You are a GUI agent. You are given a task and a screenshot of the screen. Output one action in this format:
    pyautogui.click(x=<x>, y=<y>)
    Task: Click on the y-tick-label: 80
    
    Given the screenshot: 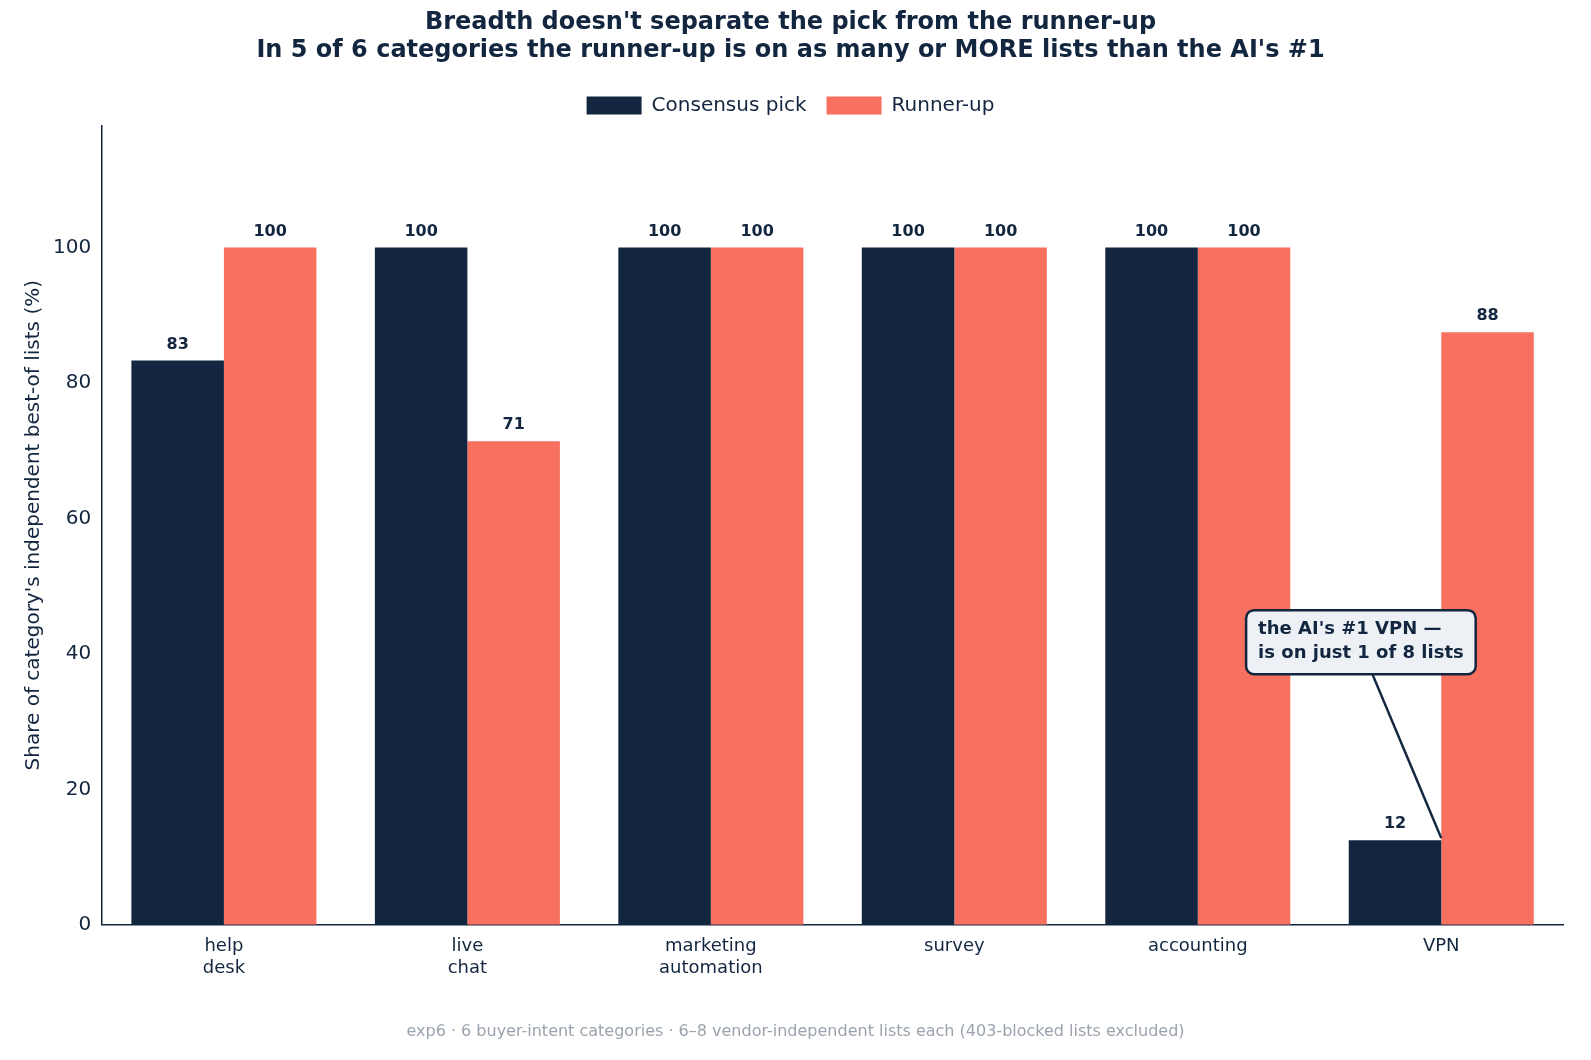 What is the action you would take?
    pyautogui.click(x=78, y=381)
    